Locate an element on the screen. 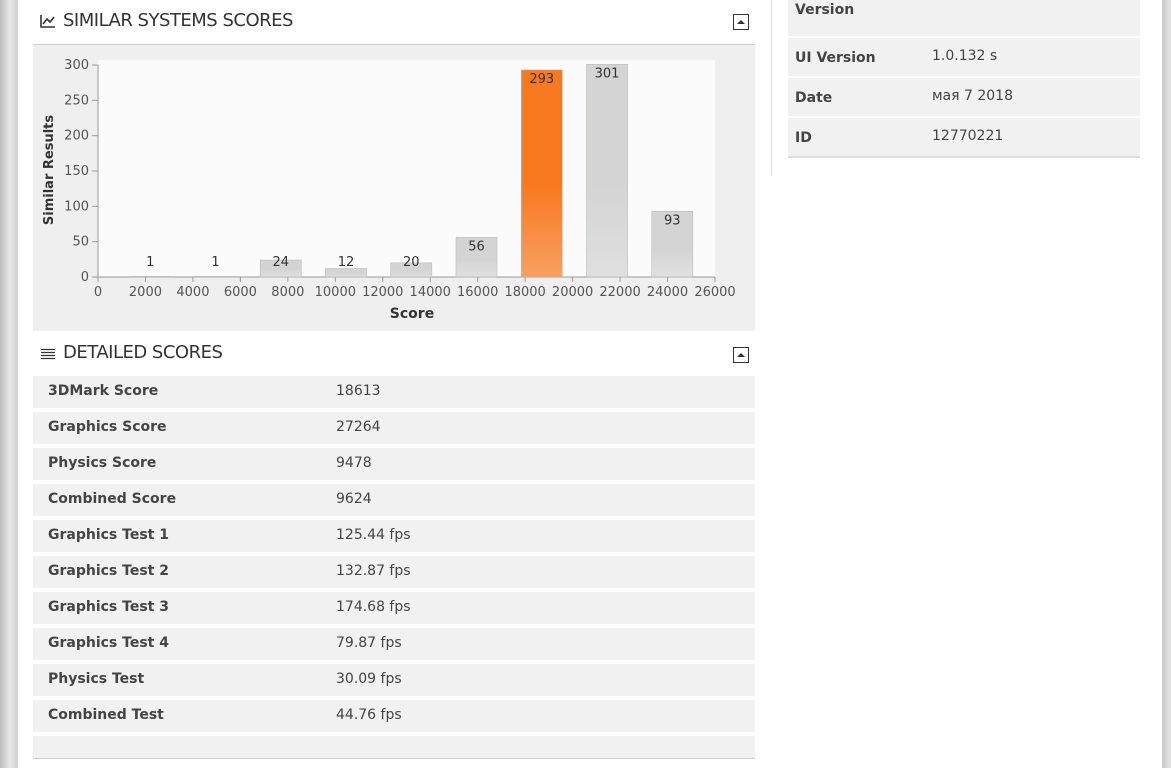 The width and height of the screenshot is (1171, 768). score-row: Physics Test 30.09 fps is located at coordinates (394, 680).